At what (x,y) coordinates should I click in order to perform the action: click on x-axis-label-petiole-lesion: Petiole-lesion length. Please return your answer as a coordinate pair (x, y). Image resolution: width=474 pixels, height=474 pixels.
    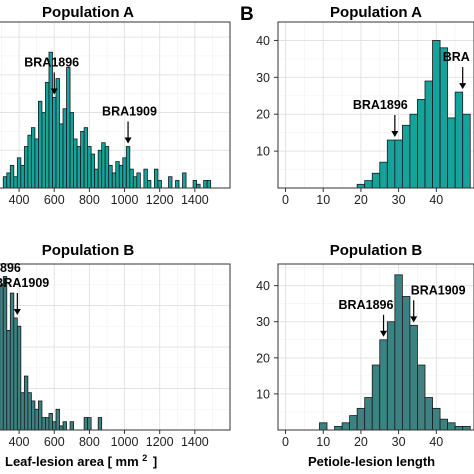
    Looking at the image, I should click on (371, 461).